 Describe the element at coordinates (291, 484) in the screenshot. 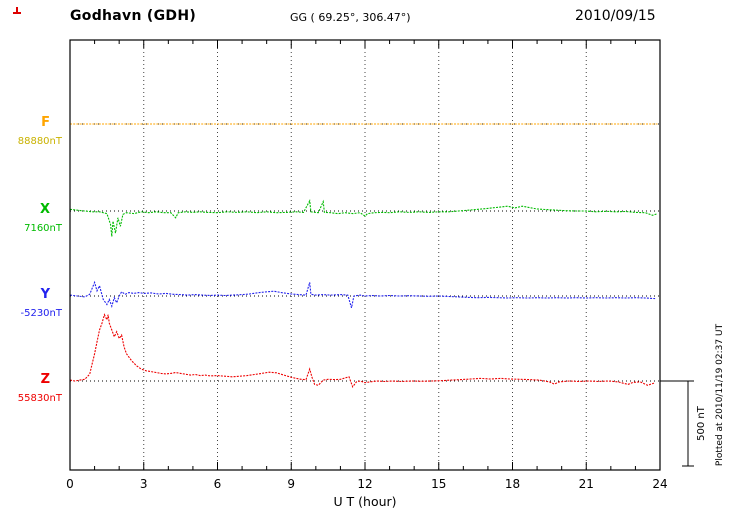

I see `x-tick-label: 9` at that location.